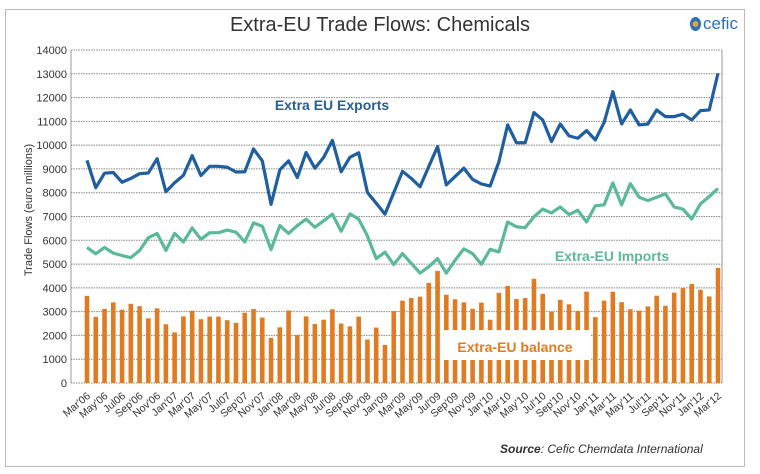  What do you see at coordinates (55, 170) in the screenshot?
I see `y-tick-label: 9000` at bounding box center [55, 170].